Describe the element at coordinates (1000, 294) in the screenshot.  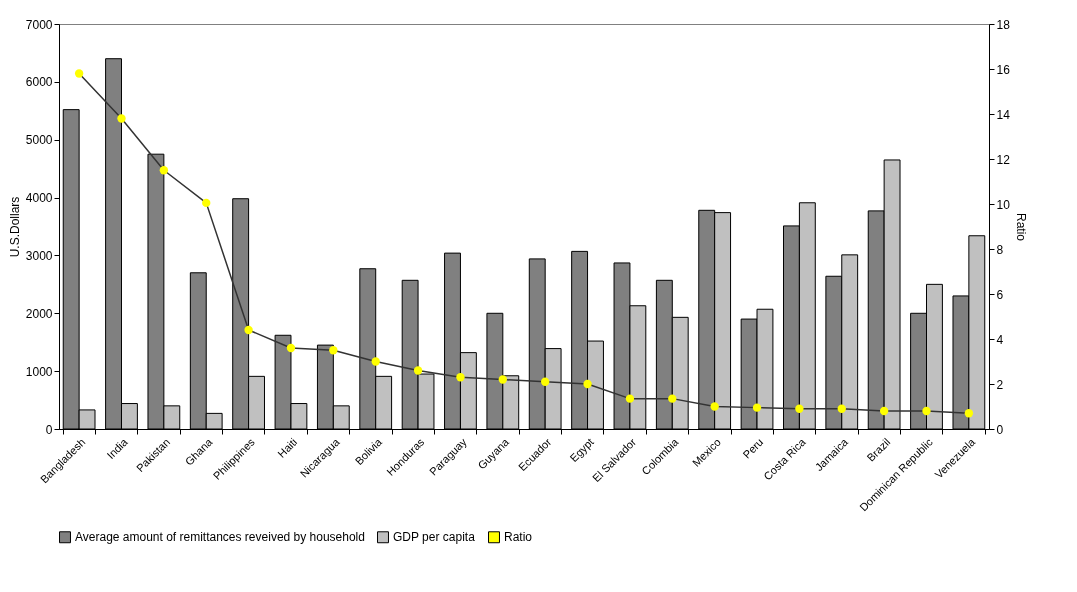
I see `y2-tick-label: 6` at that location.